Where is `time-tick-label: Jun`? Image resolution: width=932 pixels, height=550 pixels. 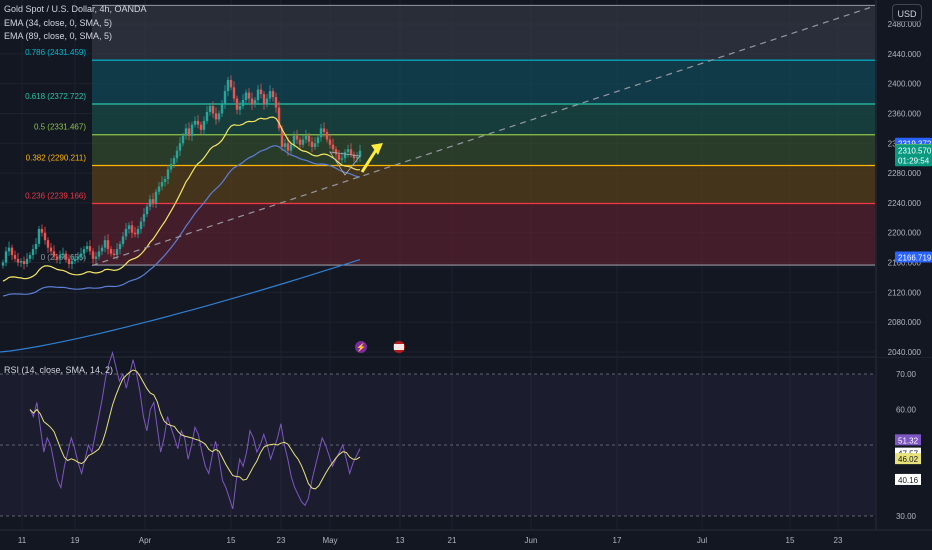
time-tick-label: Jun is located at coordinates (531, 540).